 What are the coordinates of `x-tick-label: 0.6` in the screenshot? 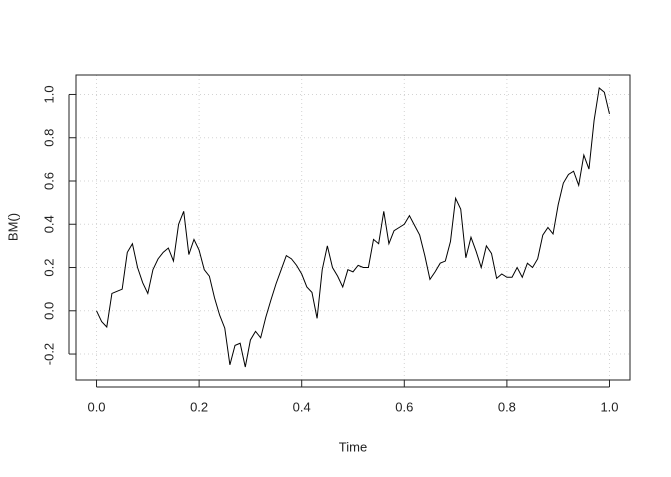 It's located at (404, 406).